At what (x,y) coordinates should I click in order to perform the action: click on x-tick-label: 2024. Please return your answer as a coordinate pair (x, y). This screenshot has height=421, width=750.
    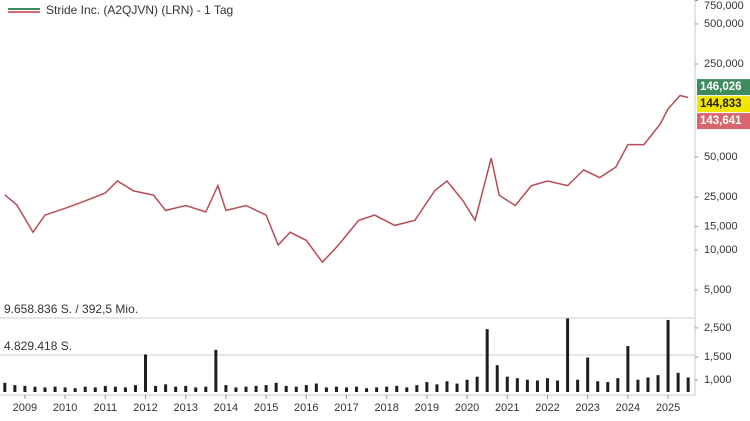
    Looking at the image, I should click on (628, 408).